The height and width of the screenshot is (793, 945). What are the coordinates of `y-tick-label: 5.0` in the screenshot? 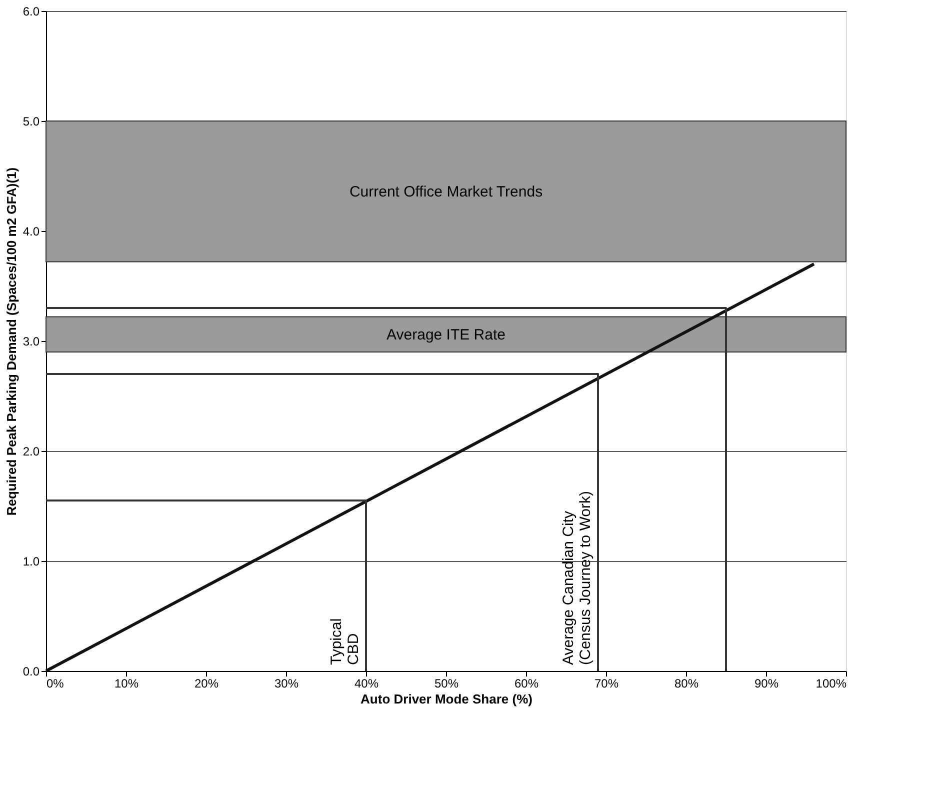 It's located at (31, 121).